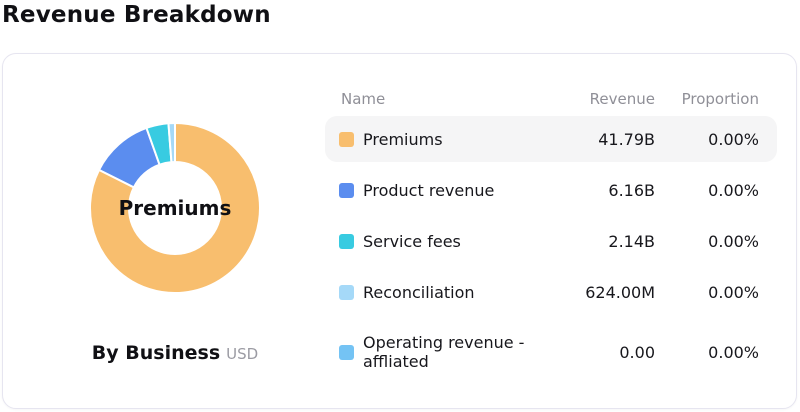  I want to click on row-revenue: 2.14B, so click(631, 241).